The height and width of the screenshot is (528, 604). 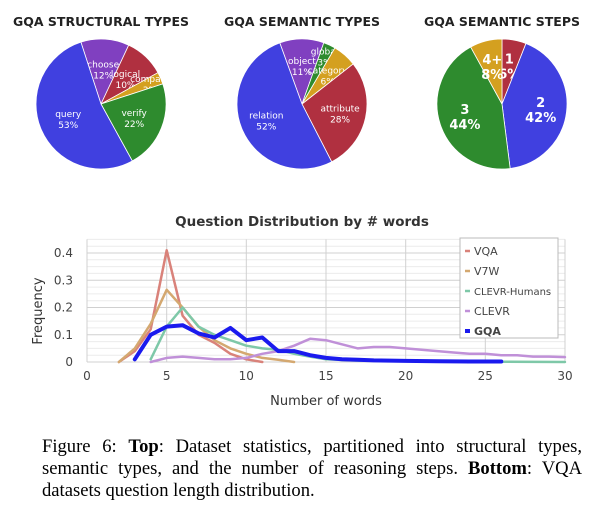 What do you see at coordinates (324, 64) in the screenshot?
I see `pie-slice-value: 3%` at bounding box center [324, 64].